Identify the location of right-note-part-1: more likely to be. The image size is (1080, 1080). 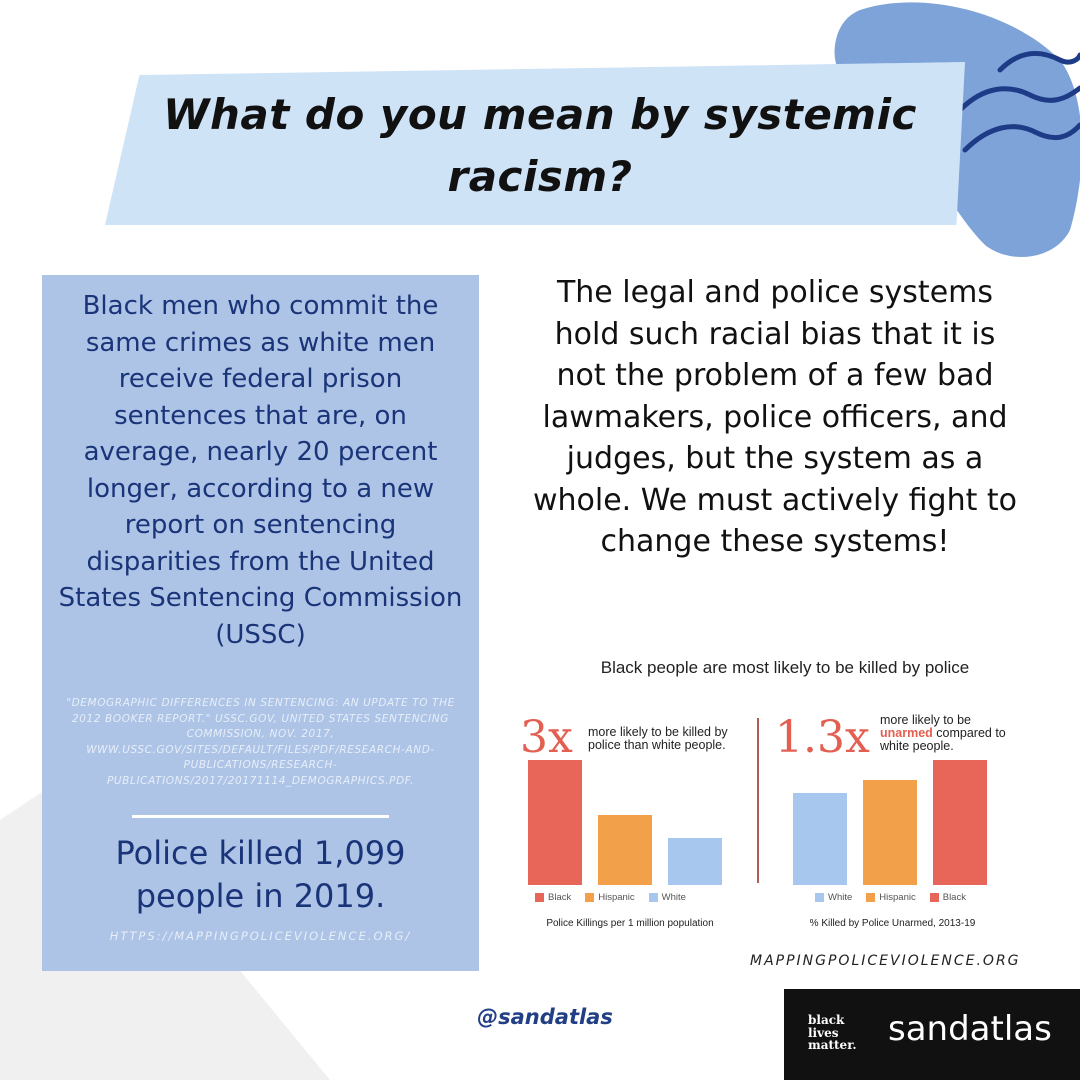
(926, 720).